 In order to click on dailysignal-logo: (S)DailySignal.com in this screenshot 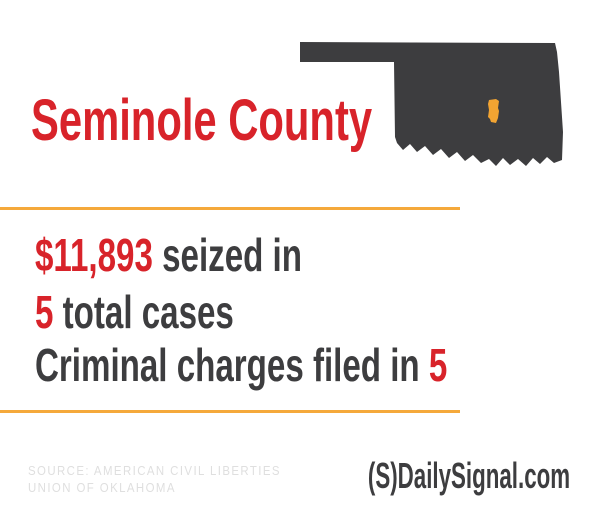, I will do `click(469, 476)`.